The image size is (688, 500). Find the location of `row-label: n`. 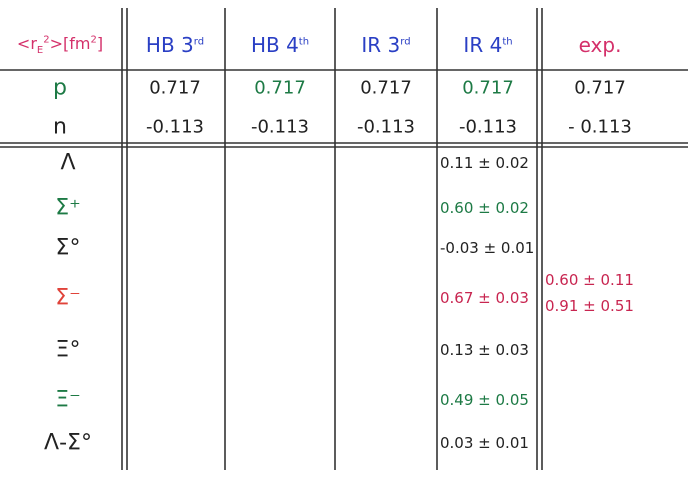

row-label: n is located at coordinates (60, 127).